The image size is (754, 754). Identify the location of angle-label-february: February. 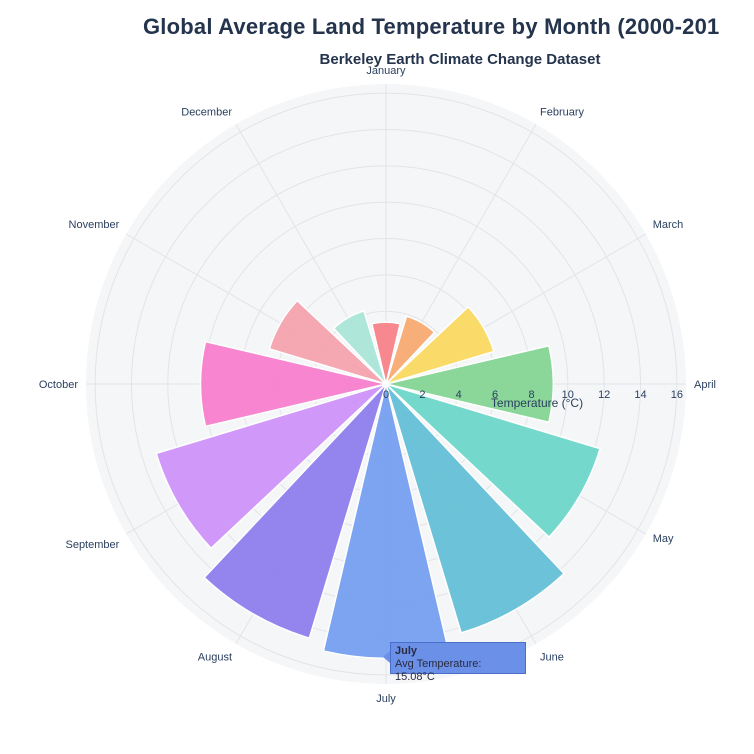
(562, 112).